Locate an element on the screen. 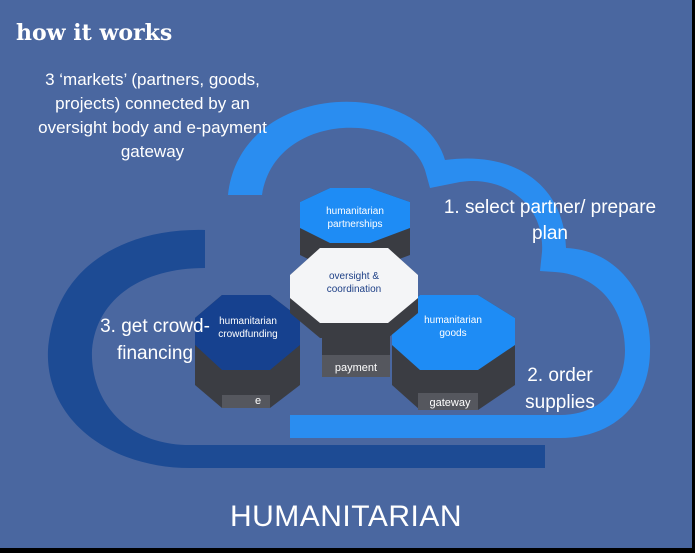 The height and width of the screenshot is (553, 695). hex-partnerships-label-1: humanitarian is located at coordinates (355, 211).